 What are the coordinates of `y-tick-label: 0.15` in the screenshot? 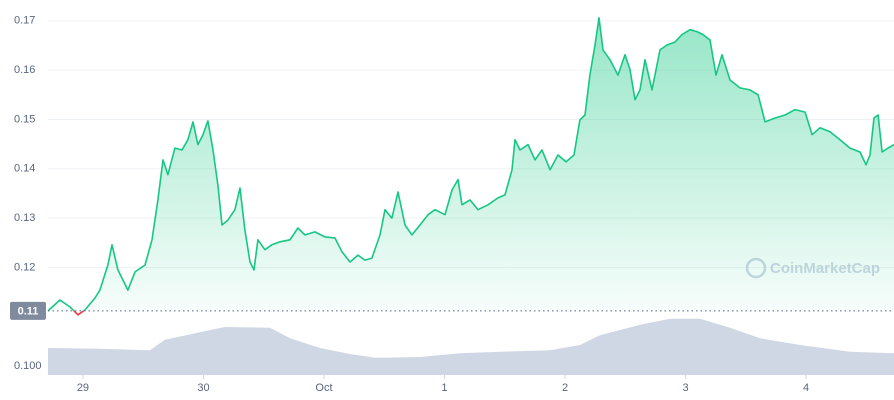 It's located at (24, 119).